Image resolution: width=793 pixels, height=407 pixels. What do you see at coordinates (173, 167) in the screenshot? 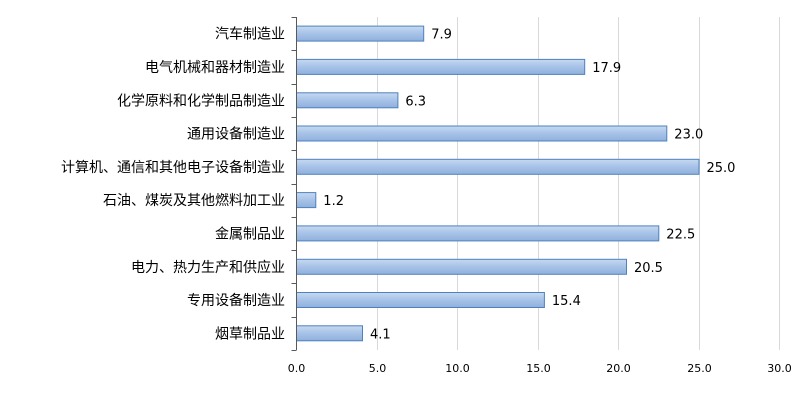
I see `category-label: 计算机、通信和其他电子设备制造业` at bounding box center [173, 167].